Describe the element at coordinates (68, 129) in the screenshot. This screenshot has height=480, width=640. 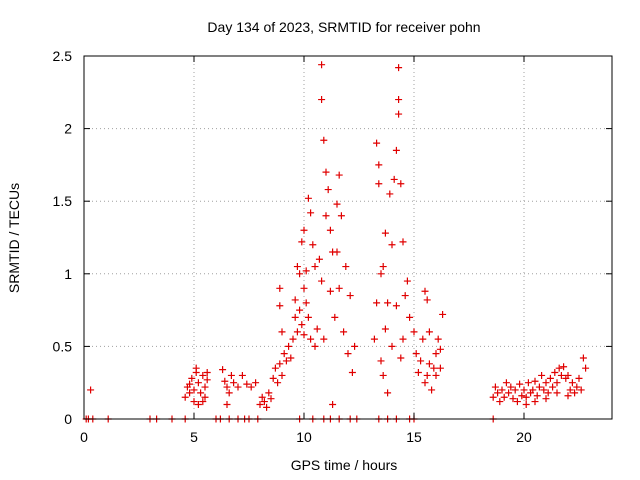
I see `y-tick-label: 2` at that location.